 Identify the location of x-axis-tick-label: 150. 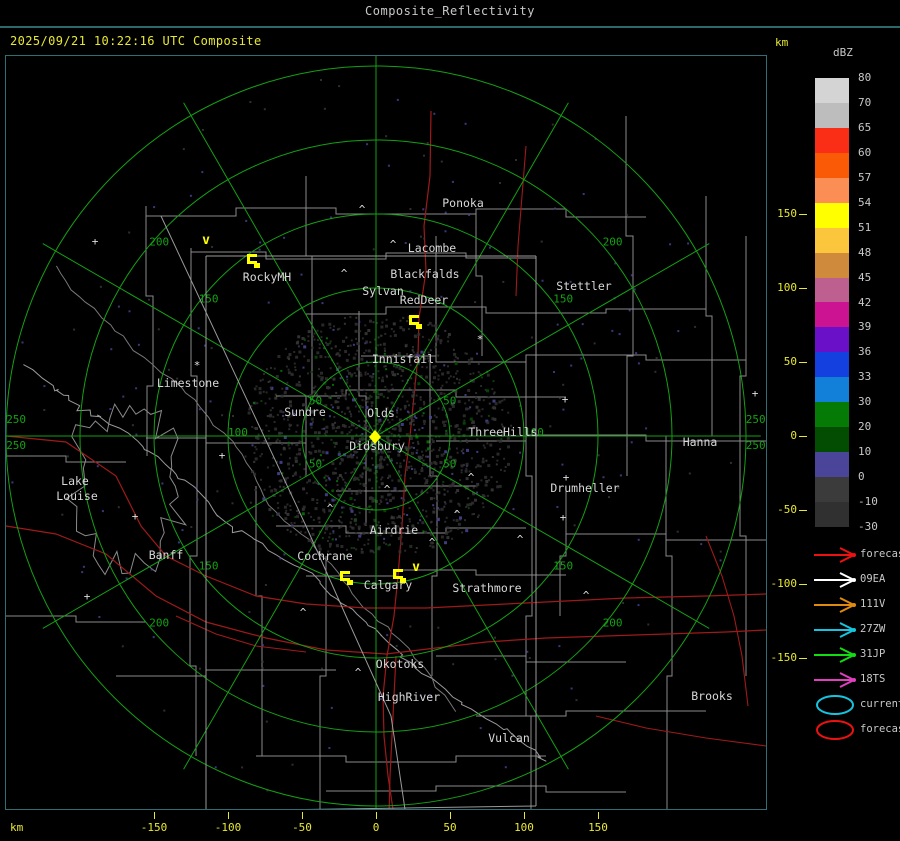
(598, 827).